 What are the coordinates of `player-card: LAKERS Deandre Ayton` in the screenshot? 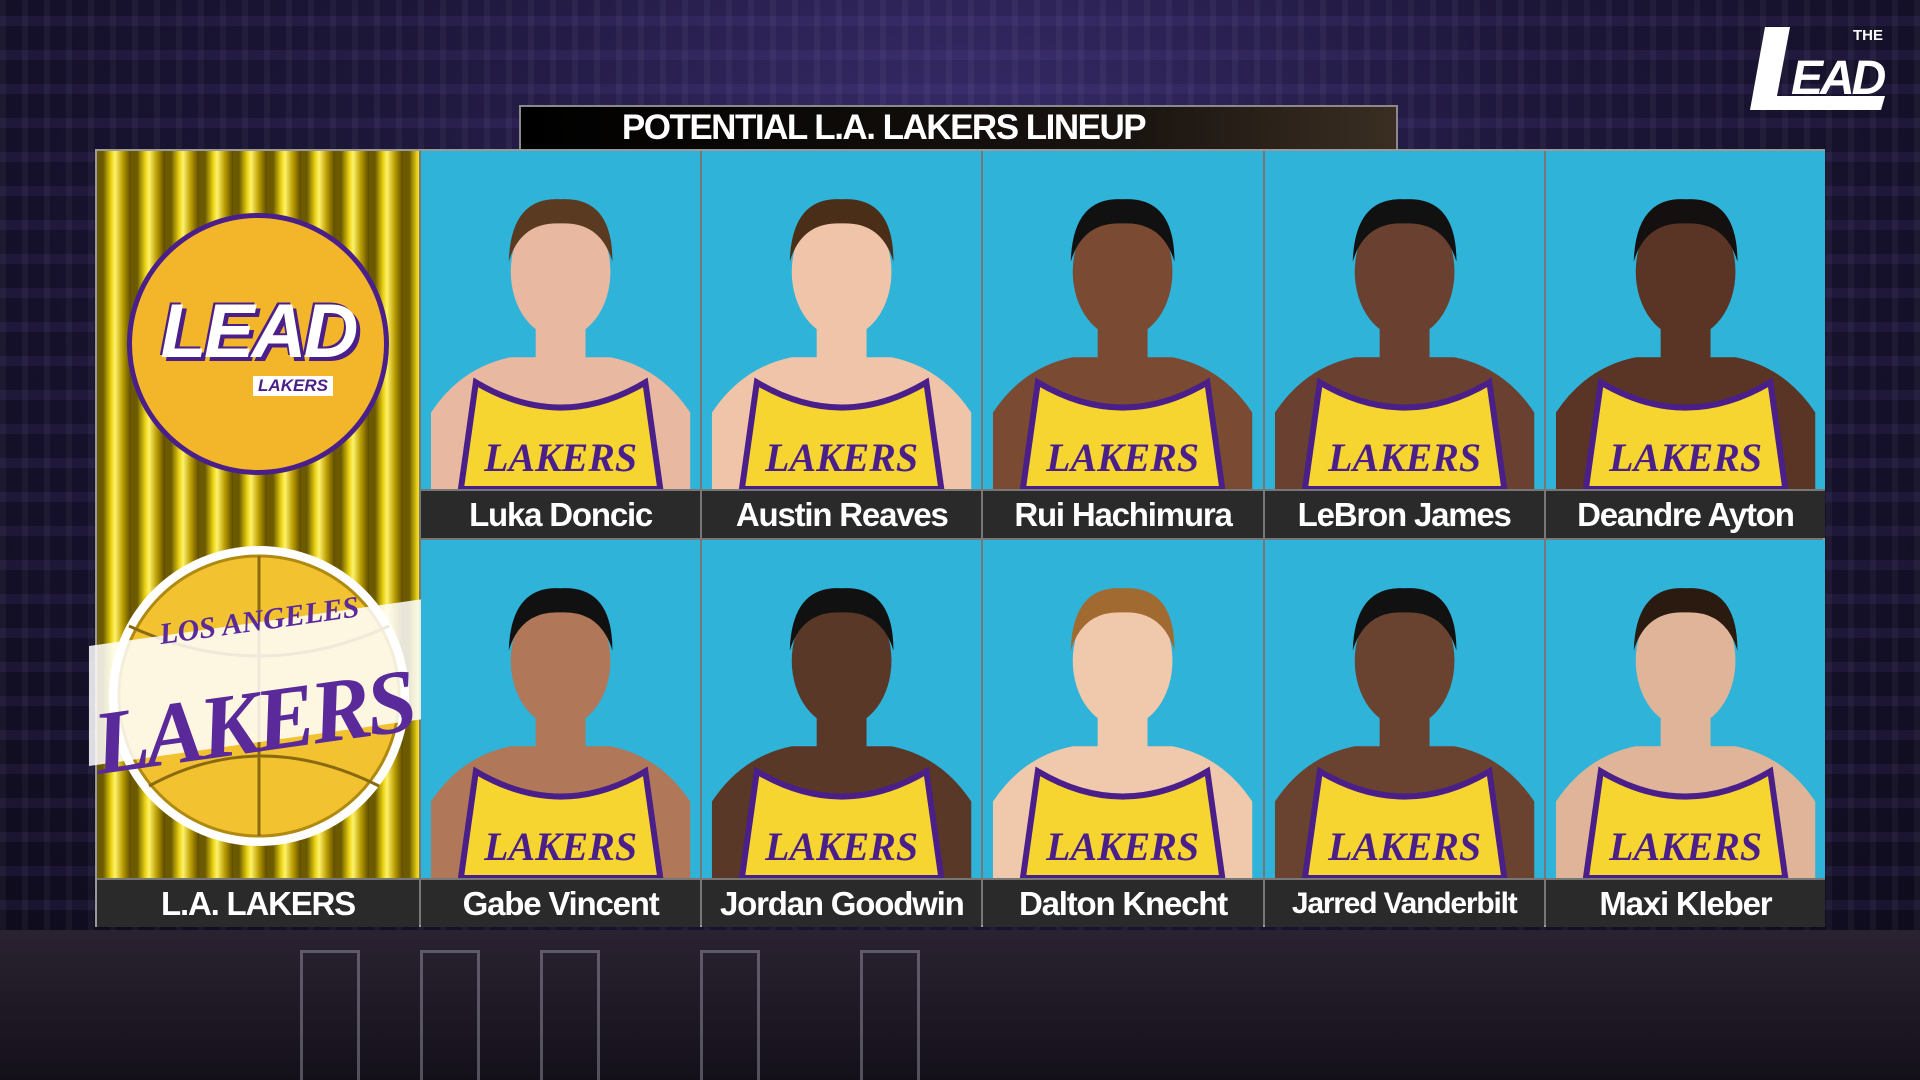 It's located at (1685, 344).